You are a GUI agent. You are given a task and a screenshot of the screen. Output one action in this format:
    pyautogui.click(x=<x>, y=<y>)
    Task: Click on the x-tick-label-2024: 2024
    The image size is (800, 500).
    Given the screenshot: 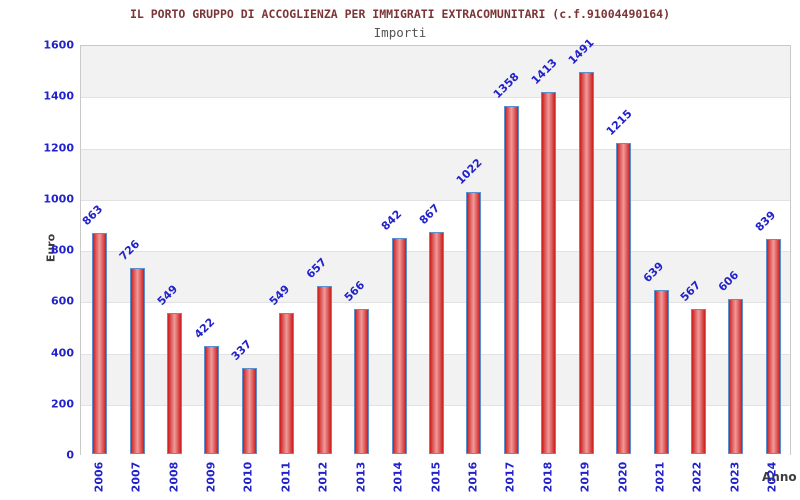 What is the action you would take?
    pyautogui.click(x=772, y=477)
    